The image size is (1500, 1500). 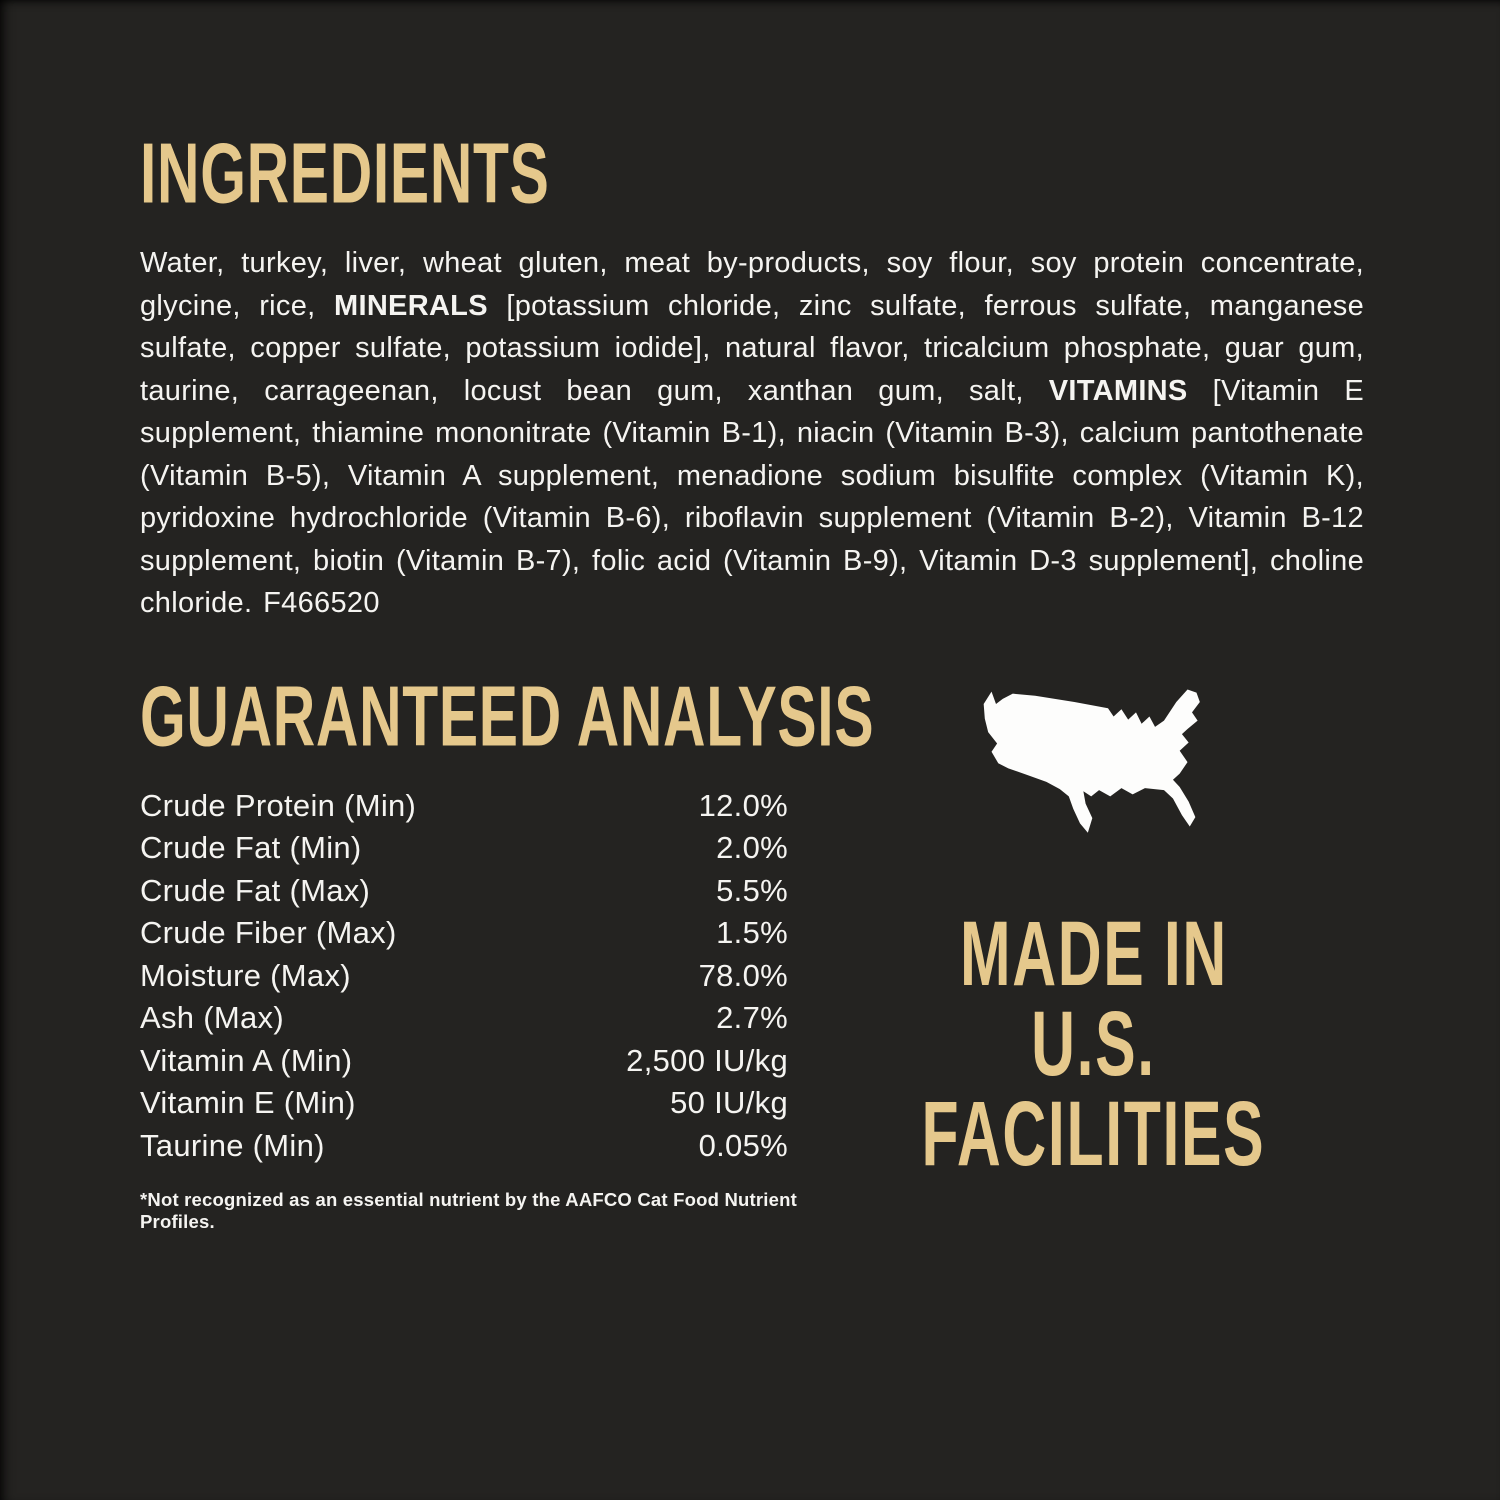 I want to click on guaranteed-analysis-heading-text: GUARANTEED ANALYSIS, so click(x=507, y=715).